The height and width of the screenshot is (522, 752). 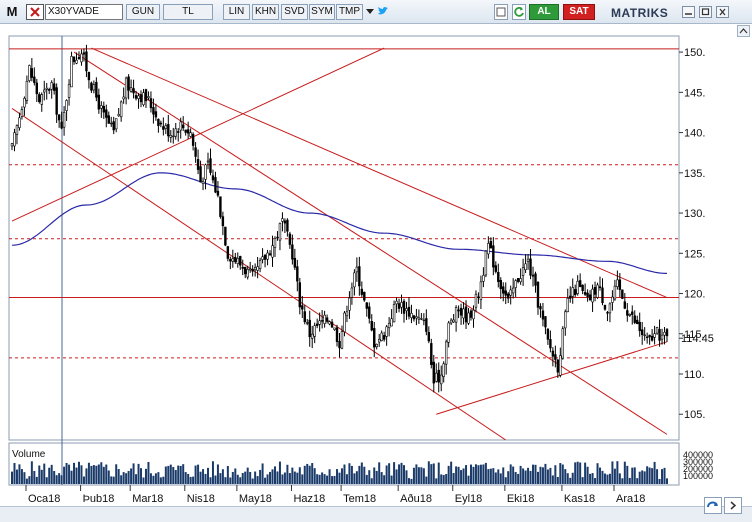 I want to click on volume-tick-label: 400000, so click(x=698, y=455).